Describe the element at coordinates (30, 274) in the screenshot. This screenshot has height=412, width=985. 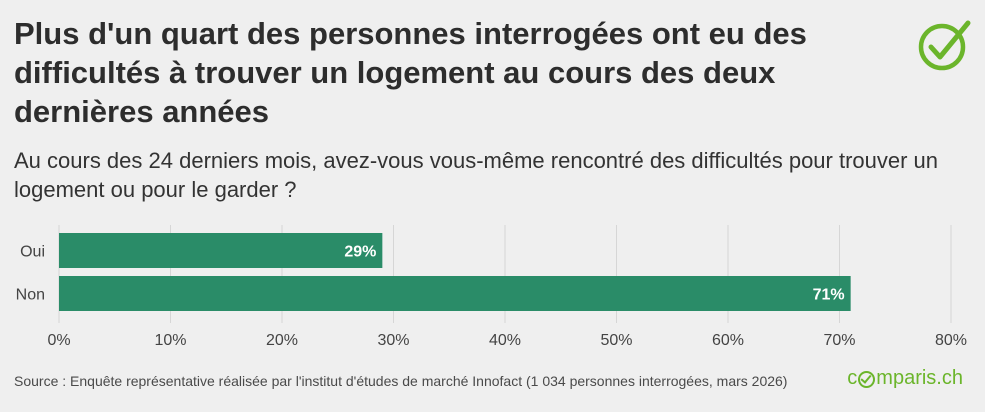
I see `category-labels: Oui Non` at that location.